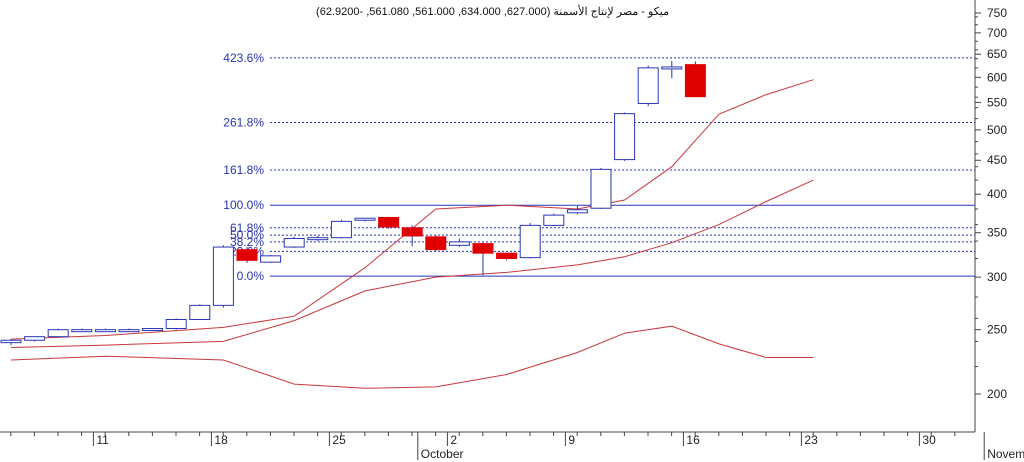 This screenshot has height=462, width=1024. I want to click on fib-label: 100.0%, so click(243, 205).